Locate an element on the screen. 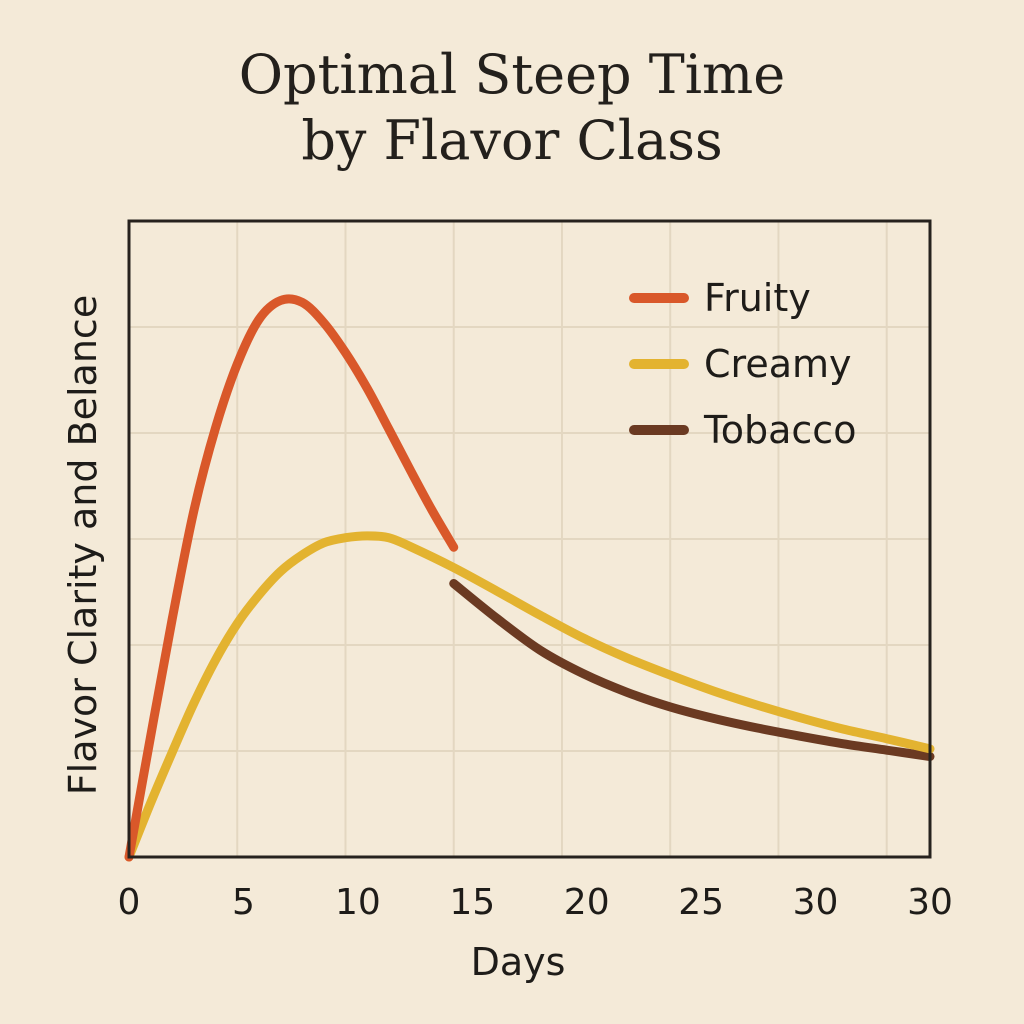 This screenshot has height=1024, width=1024. series-line-tobacco is located at coordinates (692, 670).